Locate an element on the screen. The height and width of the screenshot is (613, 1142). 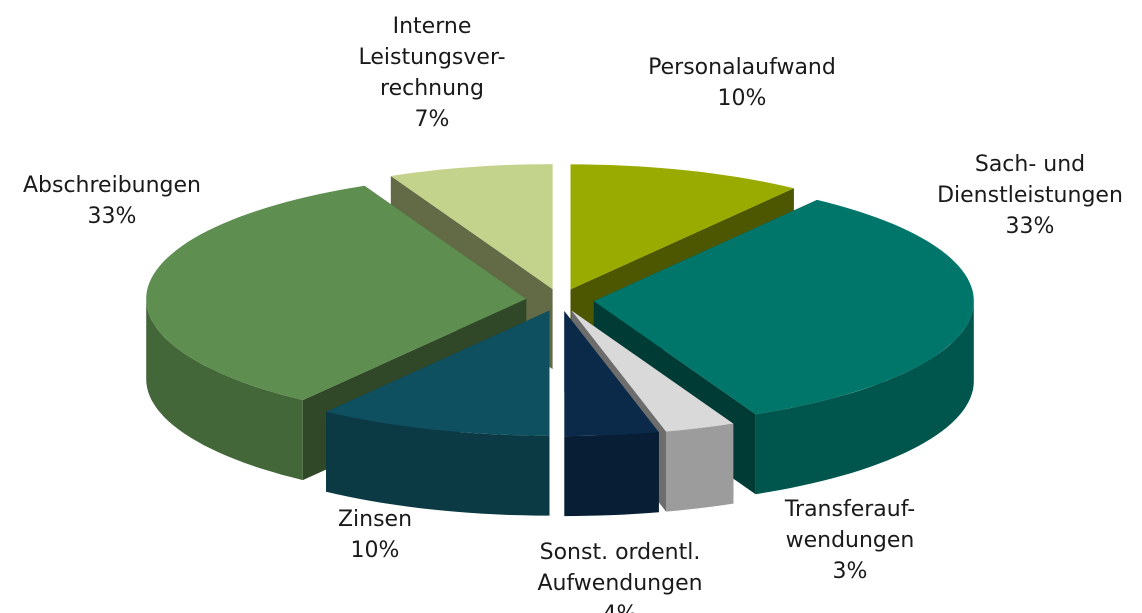
value-label: 7% is located at coordinates (432, 119).